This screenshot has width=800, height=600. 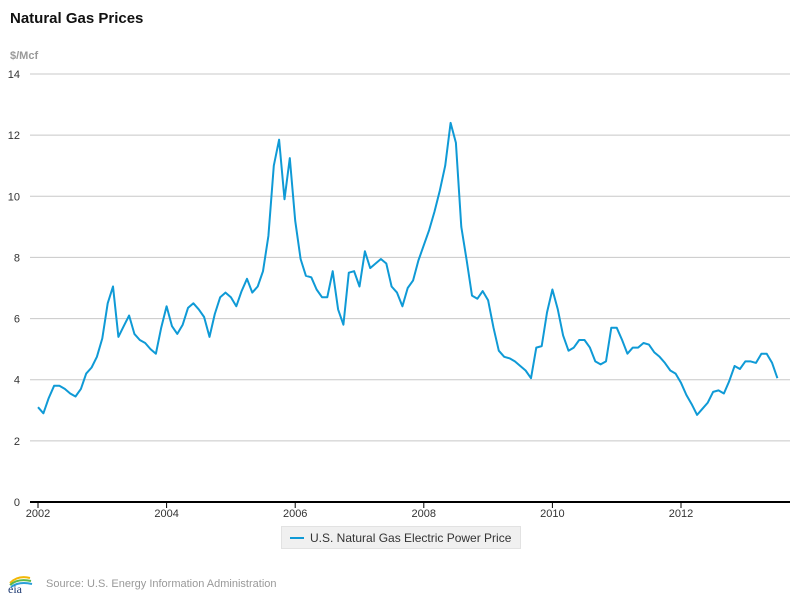 I want to click on legend: U.S. Natural Gas Electric Power Price, so click(x=401, y=537).